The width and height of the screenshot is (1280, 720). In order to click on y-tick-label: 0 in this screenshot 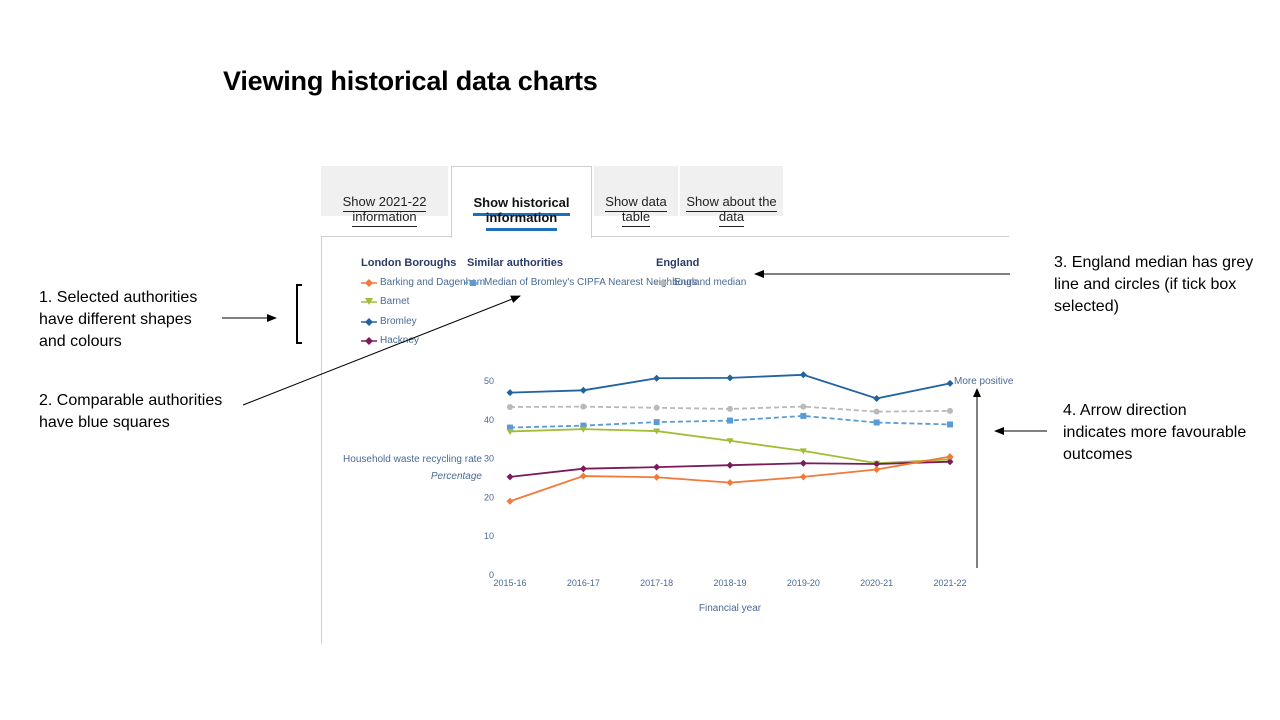, I will do `click(491, 575)`.